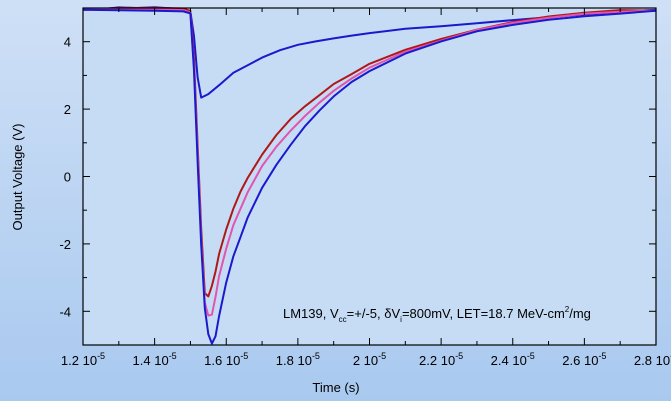 The height and width of the screenshot is (401, 671). What do you see at coordinates (65, 311) in the screenshot?
I see `y-tick-label: -4` at bounding box center [65, 311].